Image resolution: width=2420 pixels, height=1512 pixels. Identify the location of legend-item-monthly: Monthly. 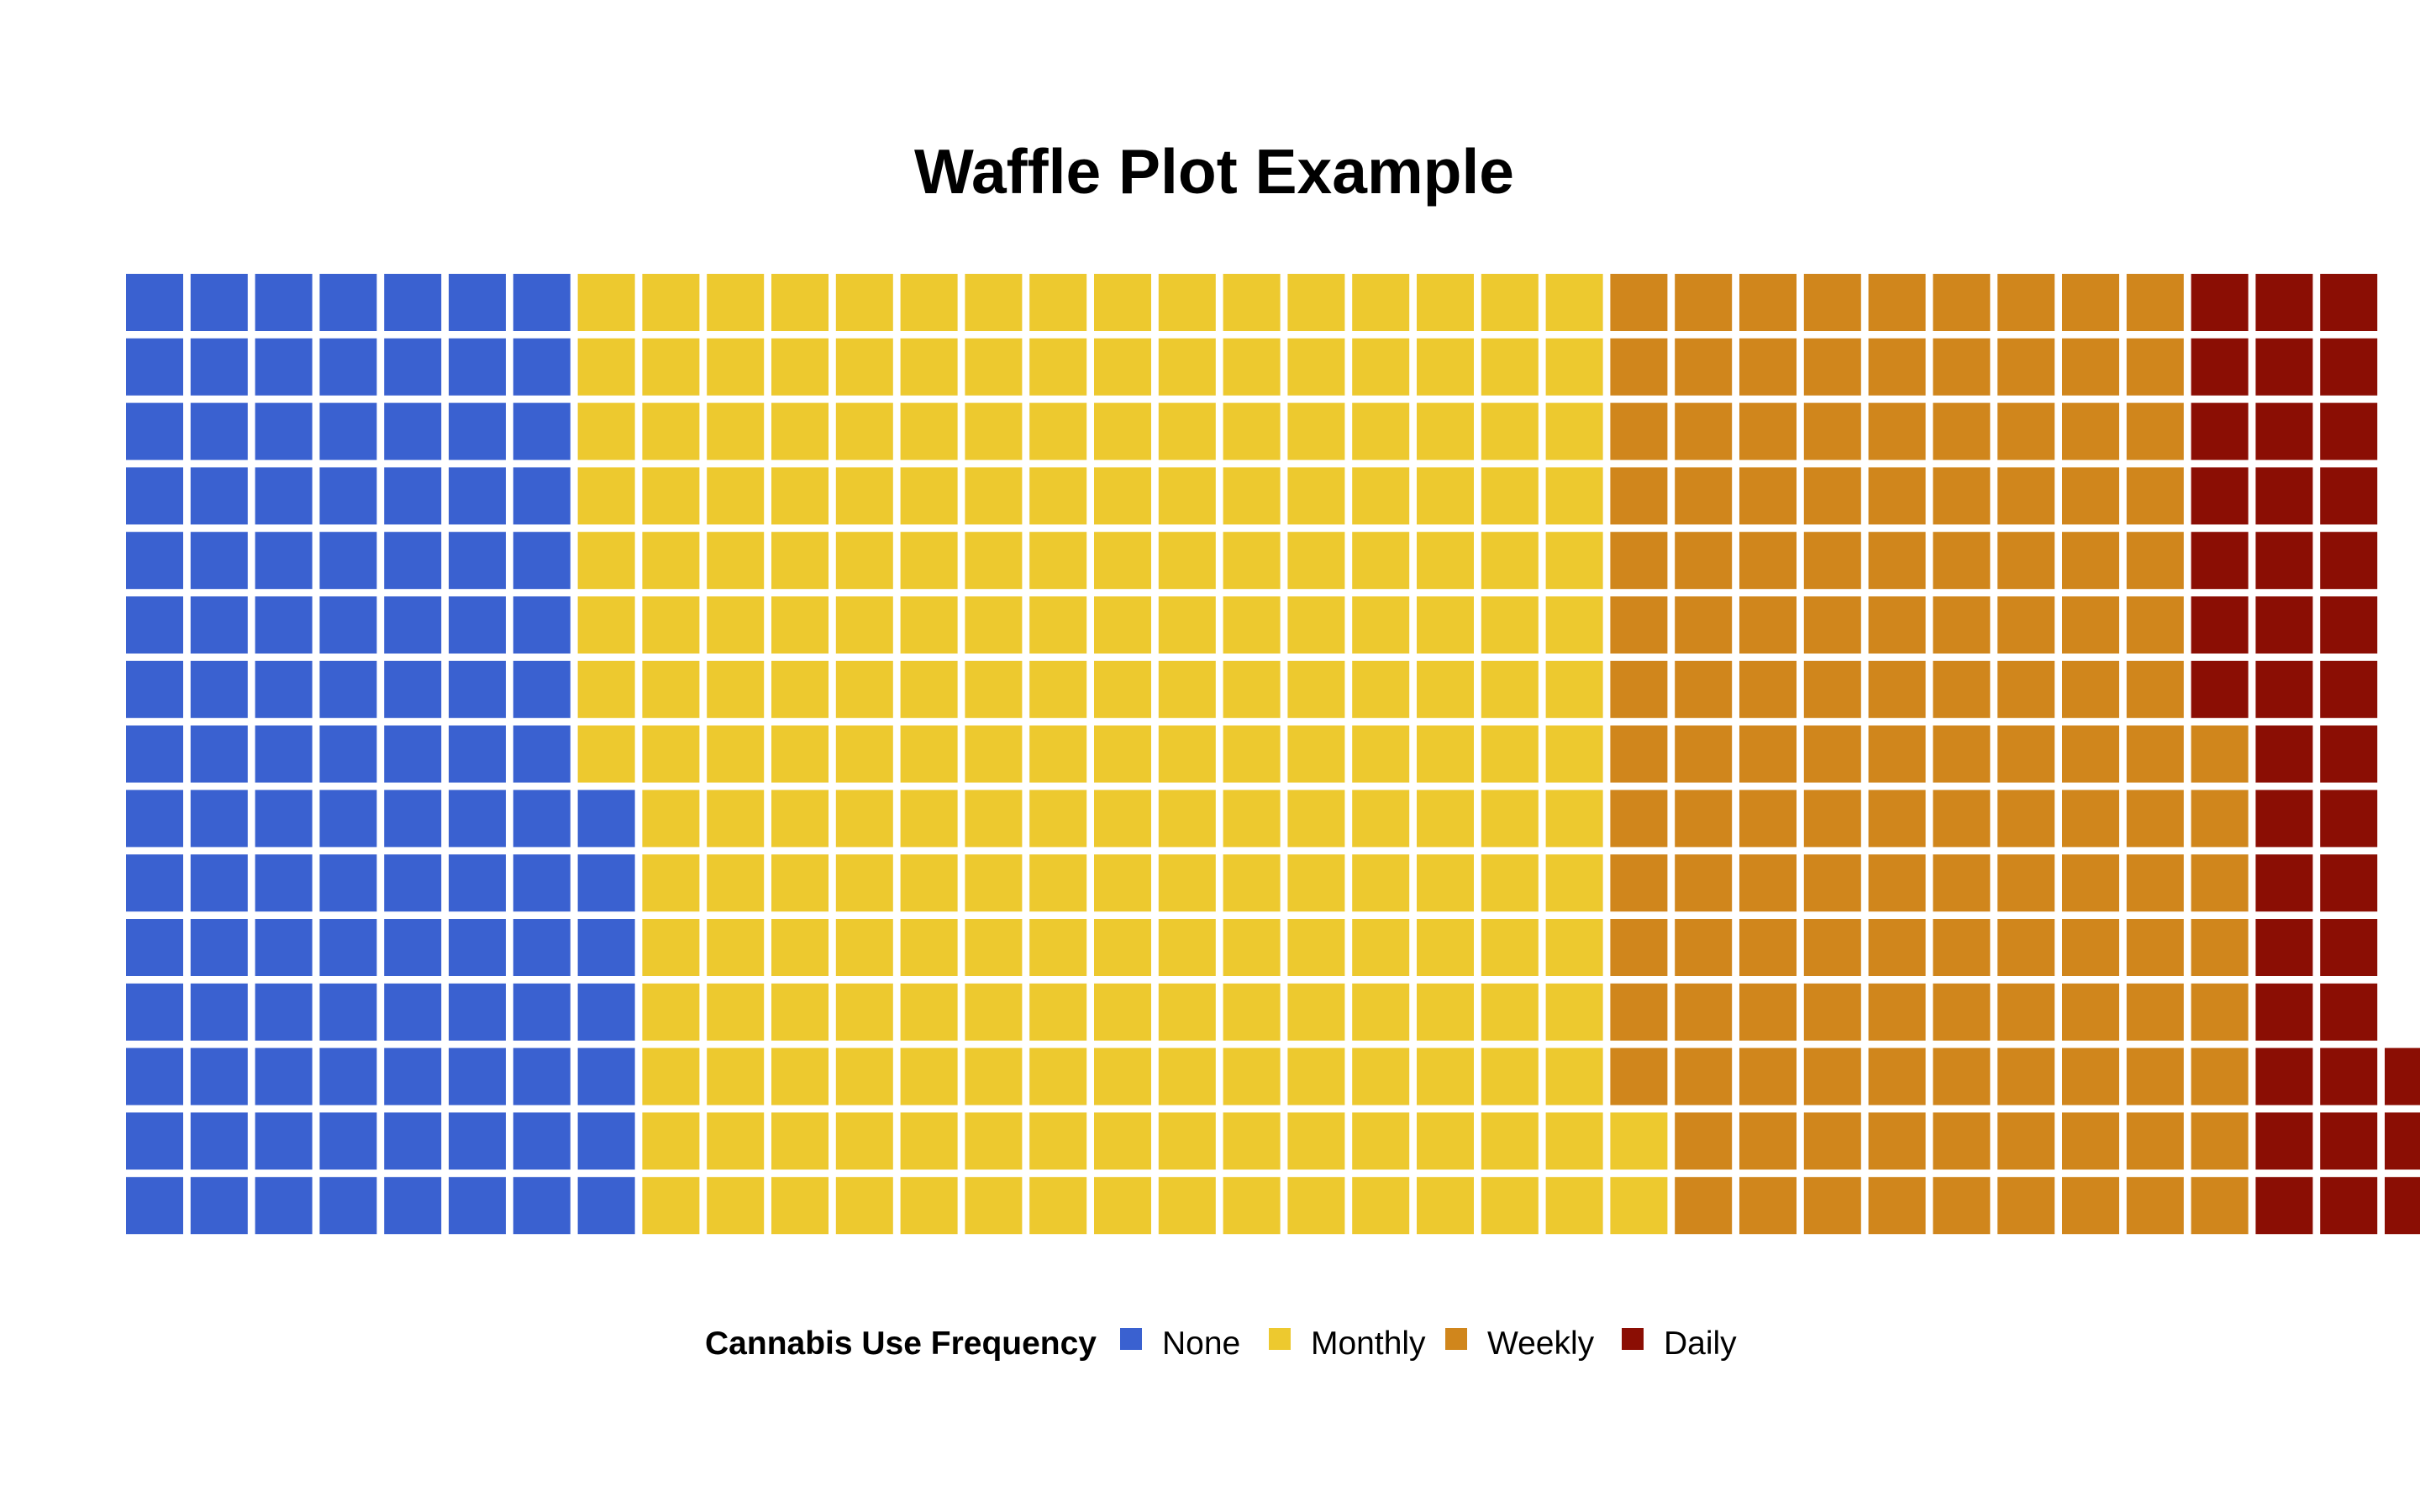
(1347, 1344).